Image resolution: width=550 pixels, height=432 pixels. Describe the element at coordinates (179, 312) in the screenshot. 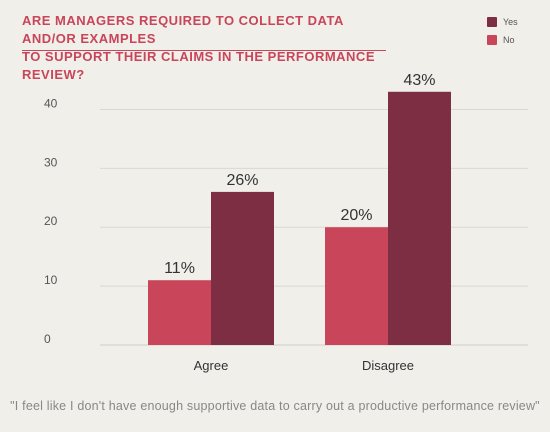

I see `bar-agree-no` at that location.